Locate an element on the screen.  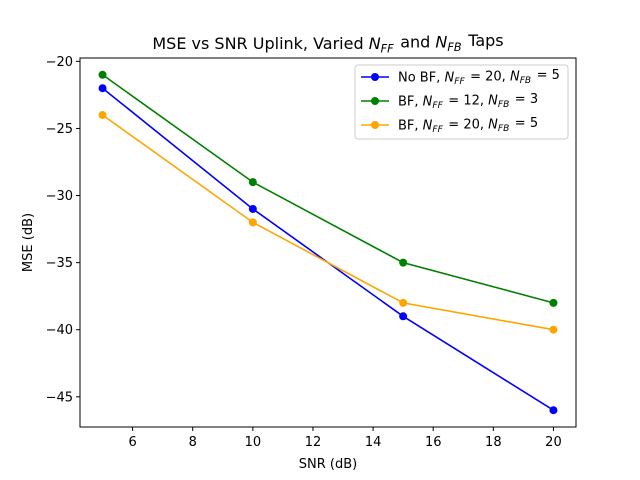
x-tick-label-6: 18 is located at coordinates (493, 442).